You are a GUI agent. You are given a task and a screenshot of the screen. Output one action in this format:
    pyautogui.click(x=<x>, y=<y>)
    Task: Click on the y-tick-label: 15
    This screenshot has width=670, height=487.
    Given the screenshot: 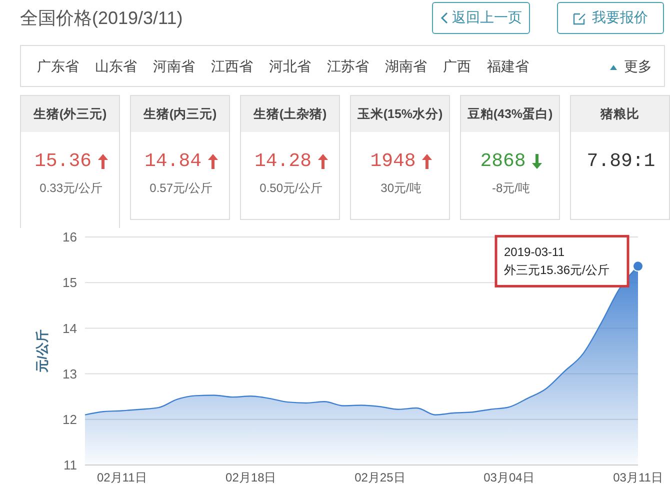 What is the action you would take?
    pyautogui.click(x=69, y=282)
    